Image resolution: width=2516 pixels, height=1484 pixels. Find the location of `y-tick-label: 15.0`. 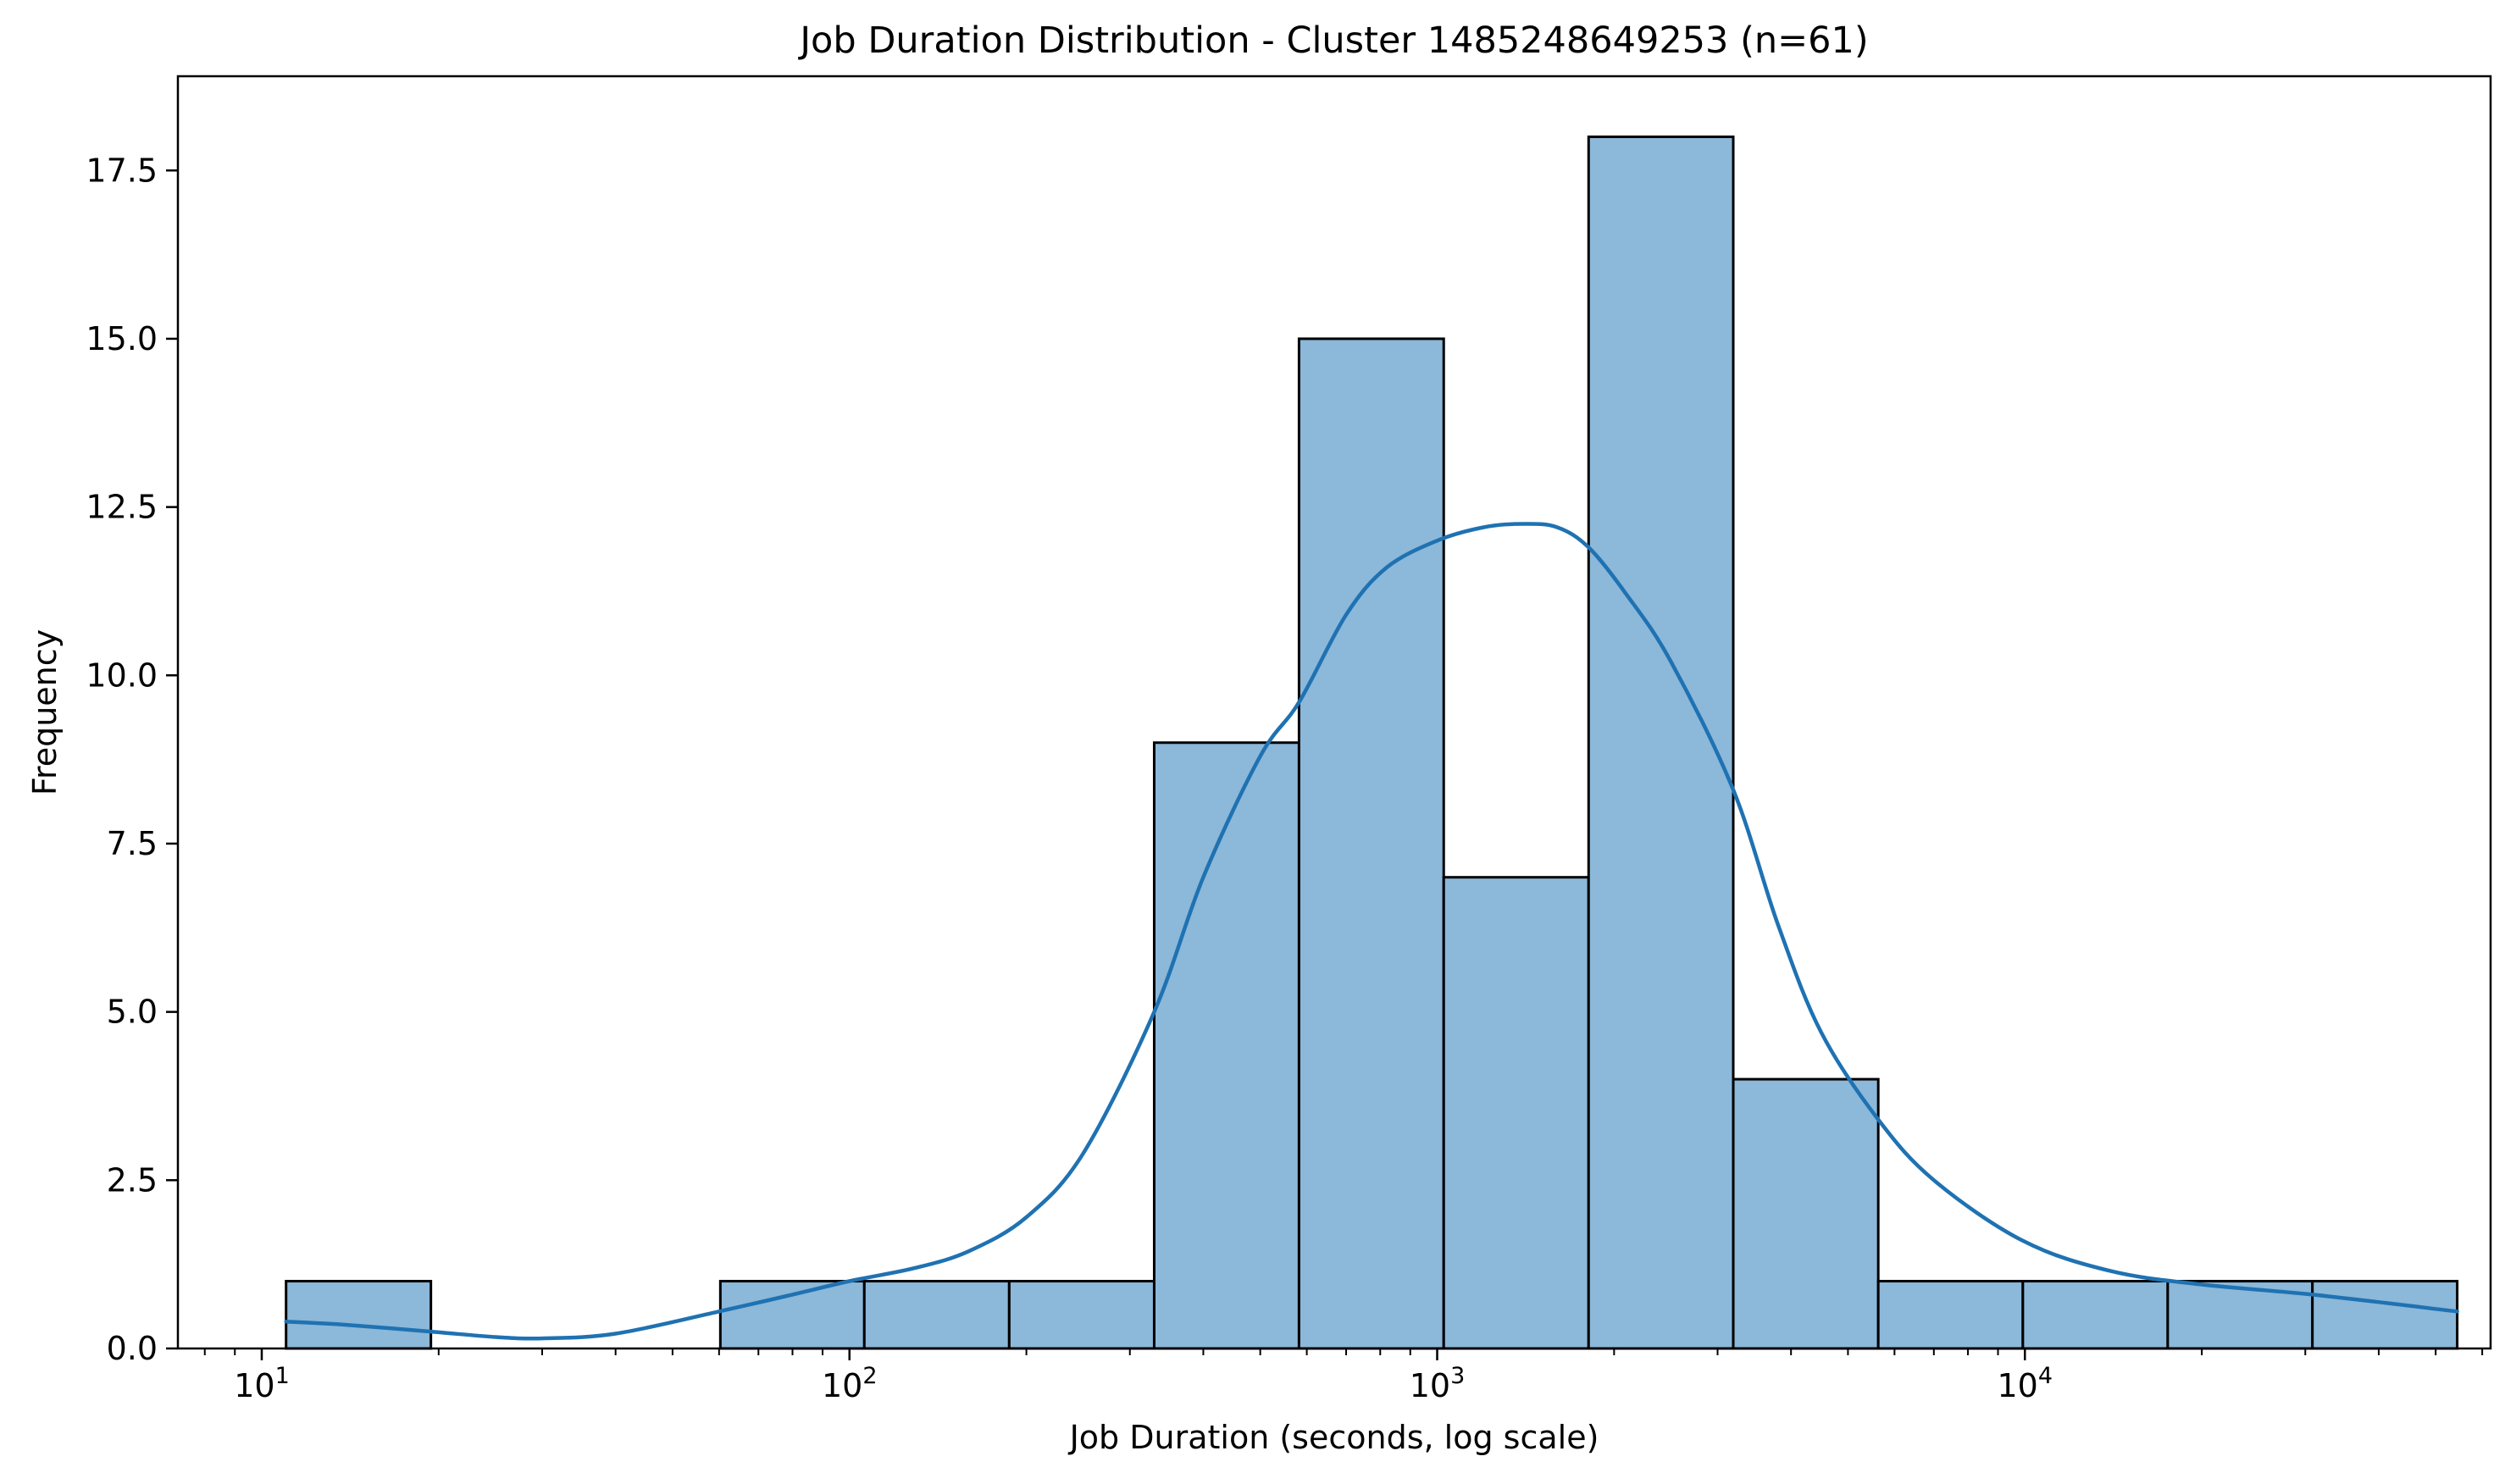

y-tick-label: 15.0 is located at coordinates (122, 338).